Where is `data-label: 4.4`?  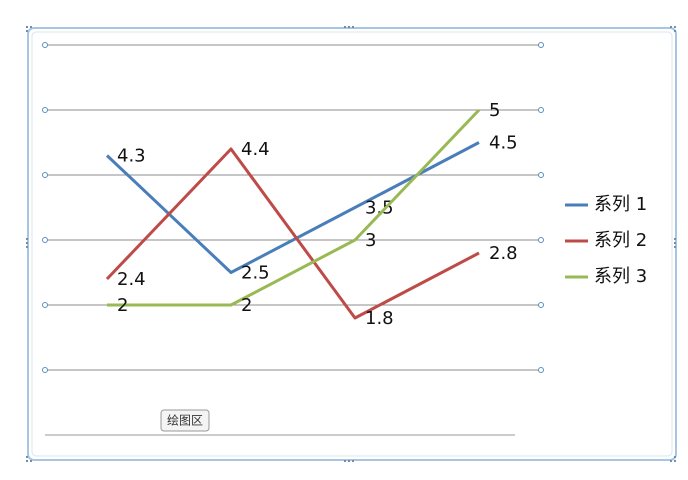 data-label: 4.4 is located at coordinates (255, 149).